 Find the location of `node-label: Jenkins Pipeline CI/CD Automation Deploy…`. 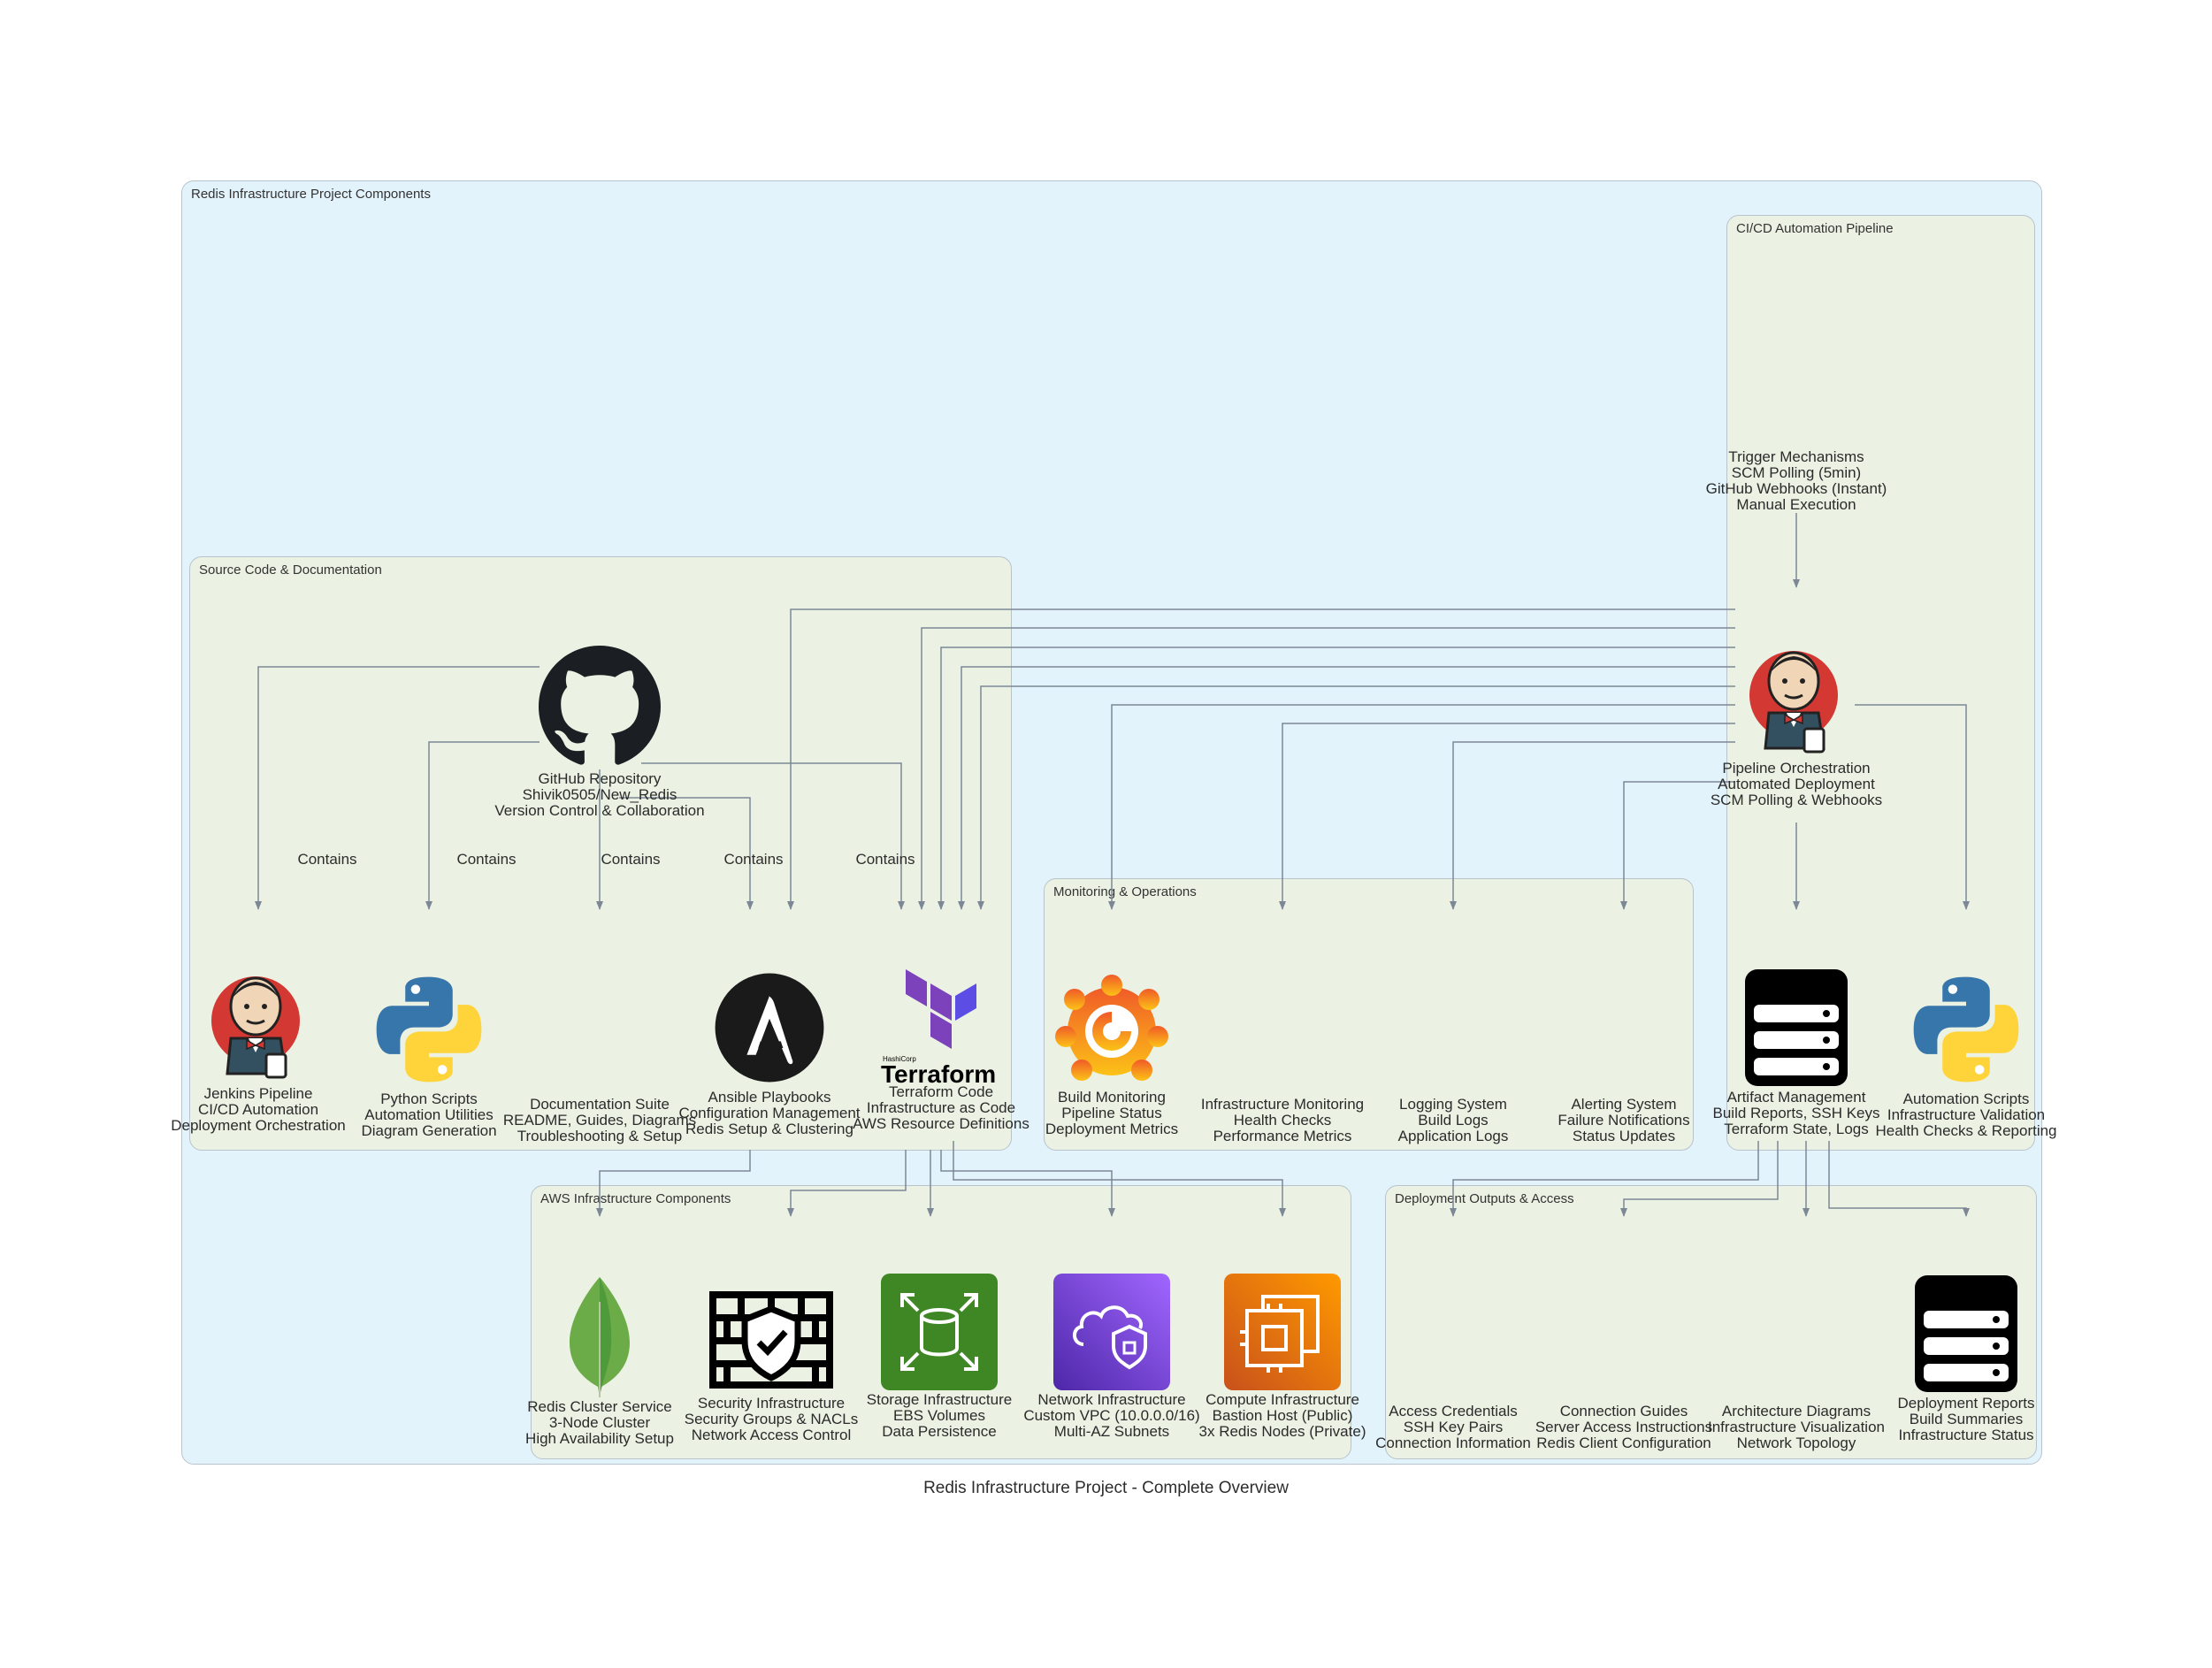

node-label: Jenkins Pipeline CI/CD Automation Deploy… is located at coordinates (258, 1110).